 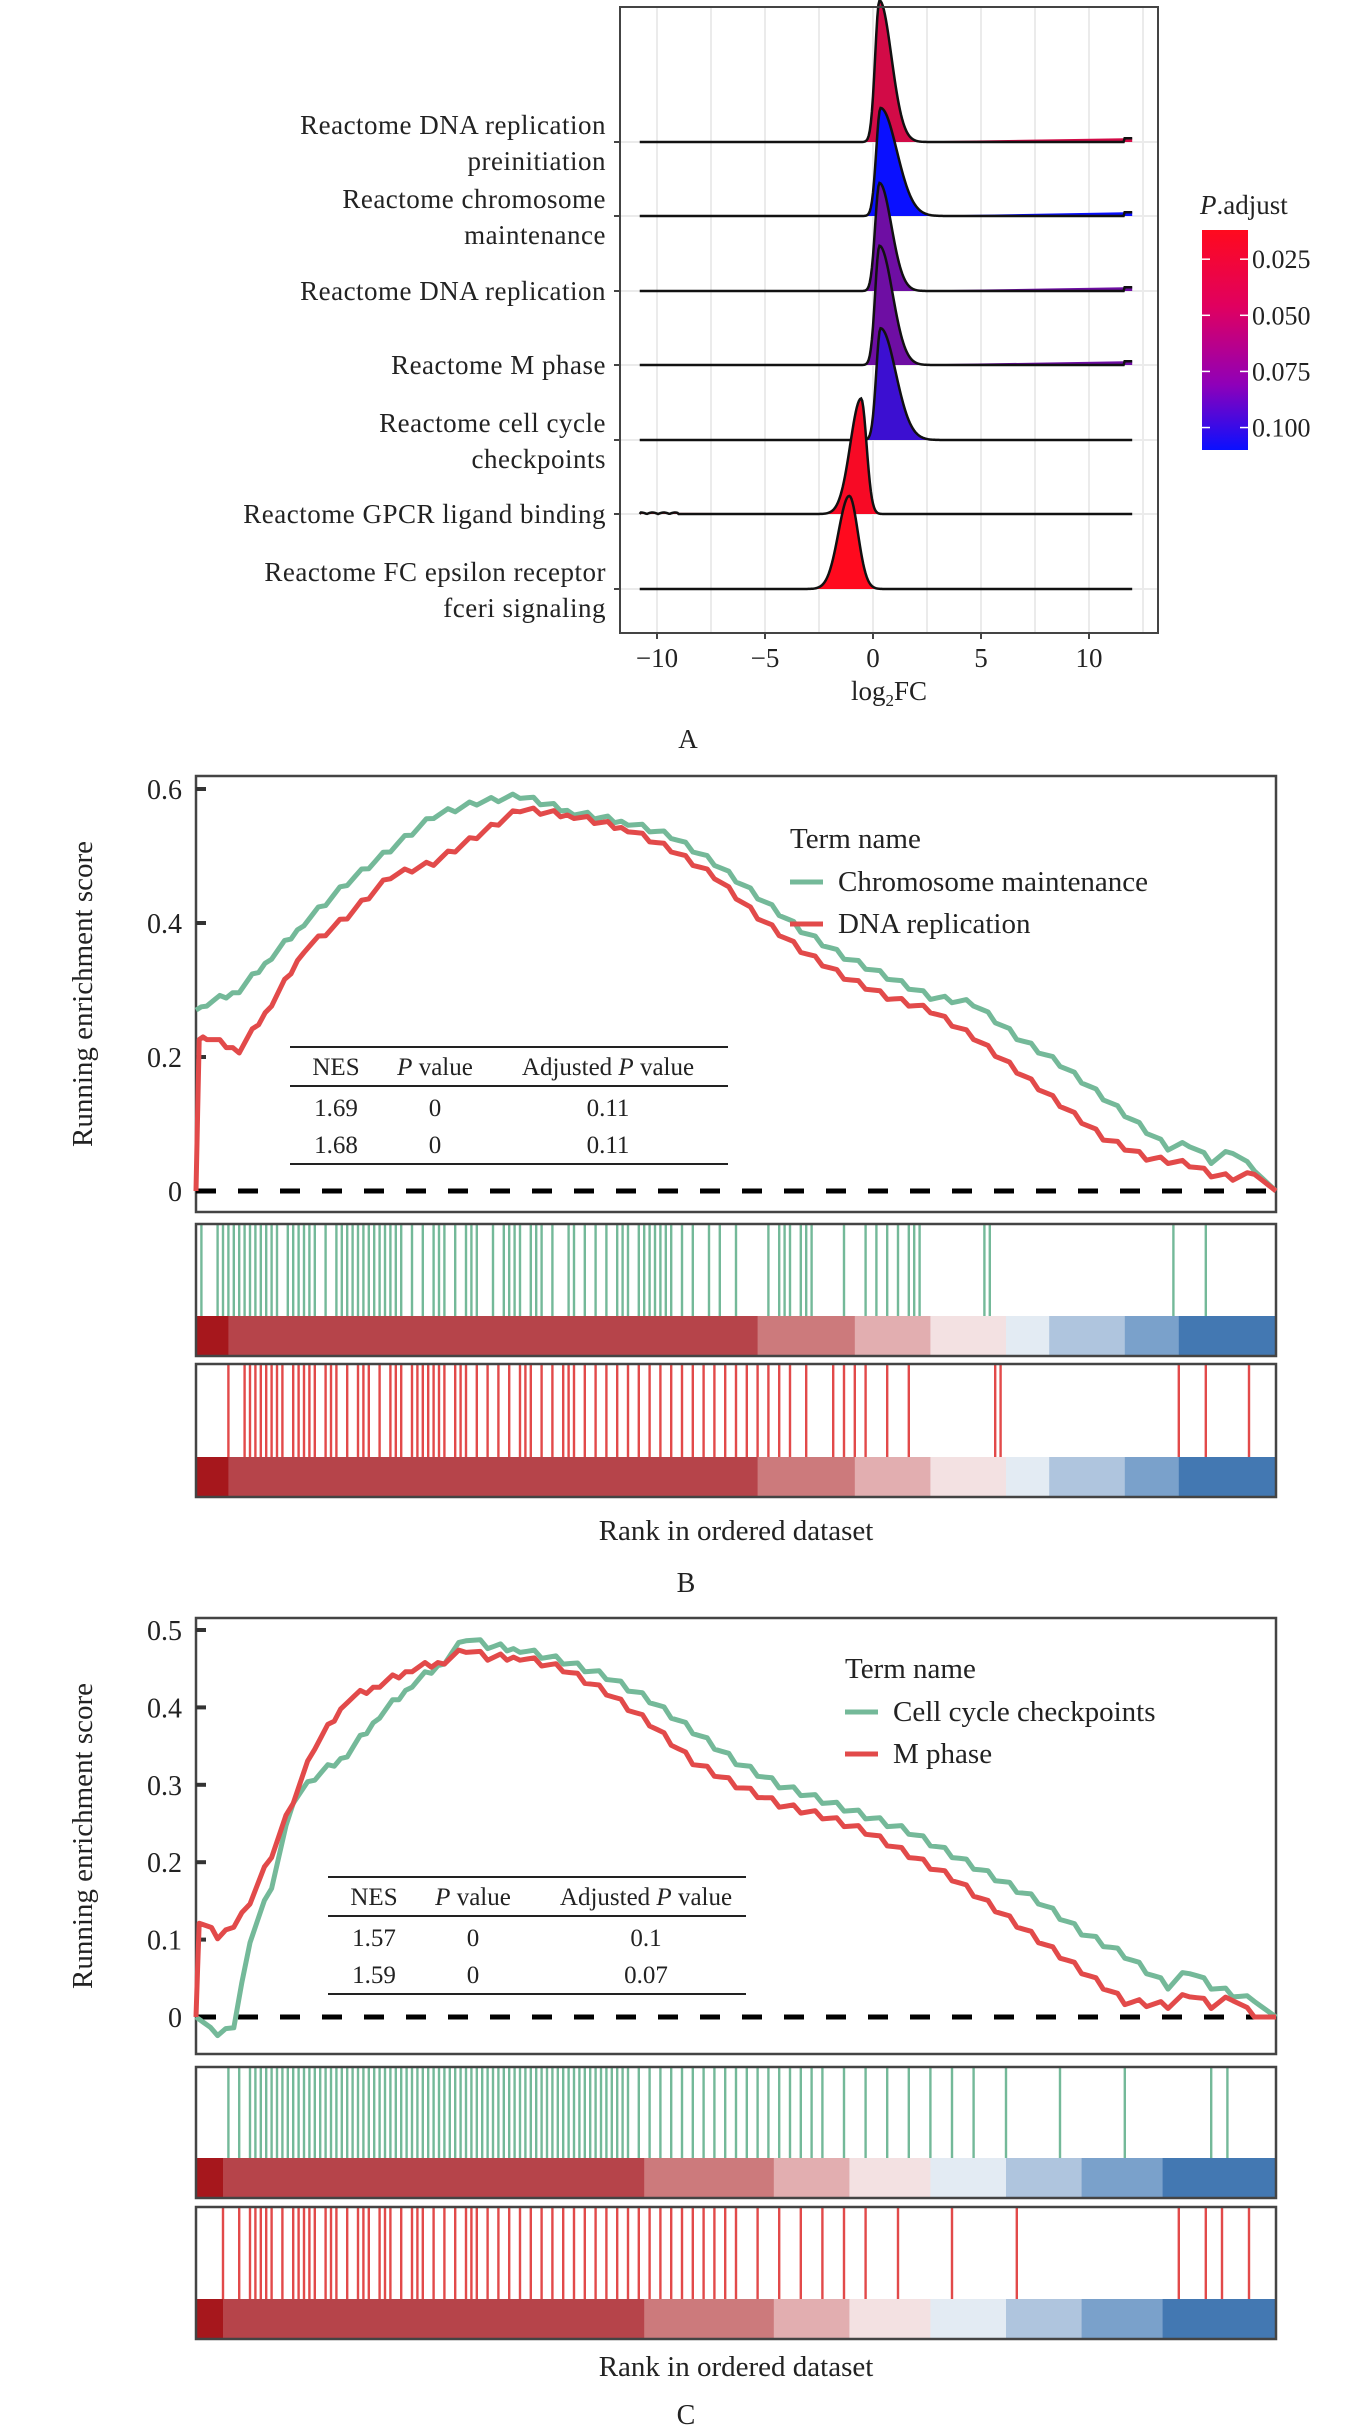 I want to click on legend-label: Chromosome maintenance, so click(x=993, y=882).